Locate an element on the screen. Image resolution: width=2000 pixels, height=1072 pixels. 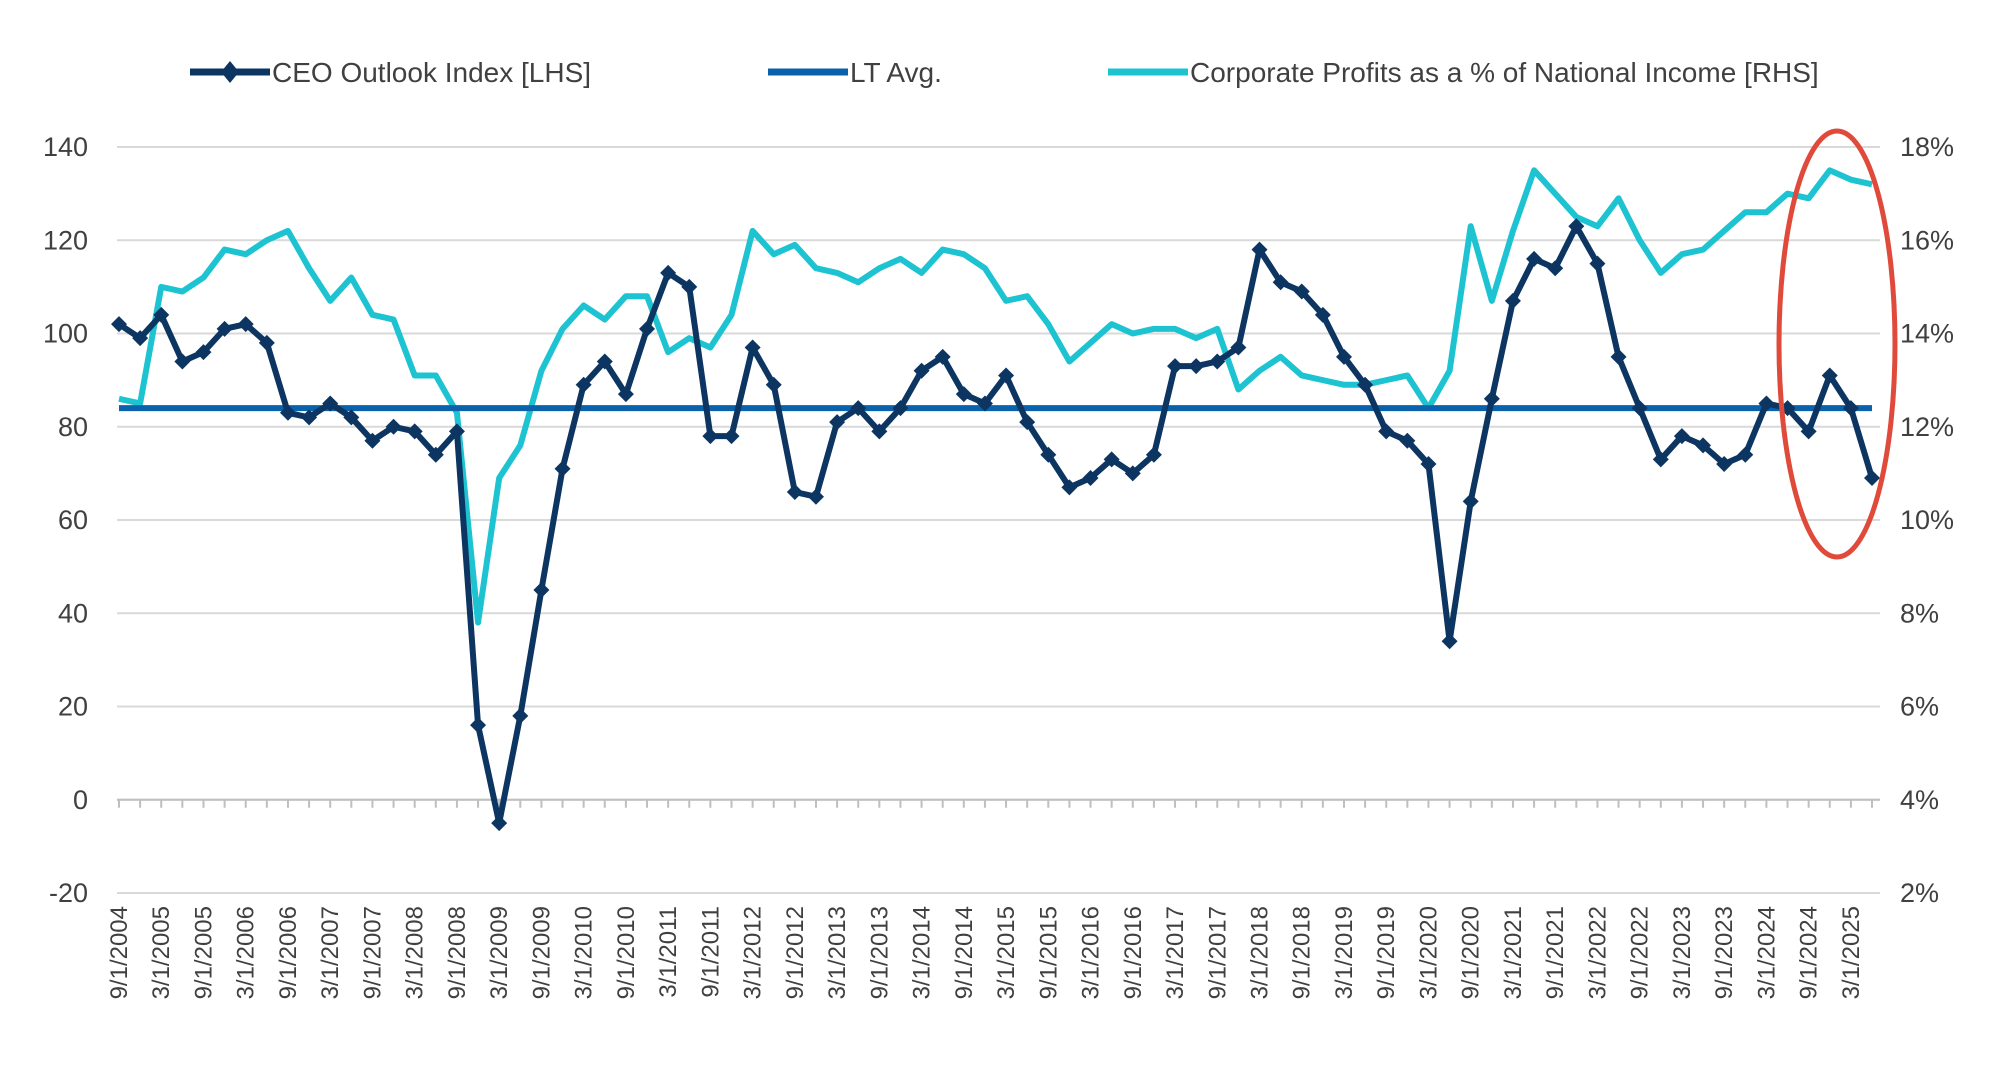
y-right-tick-label: 10% is located at coordinates (1927, 520).